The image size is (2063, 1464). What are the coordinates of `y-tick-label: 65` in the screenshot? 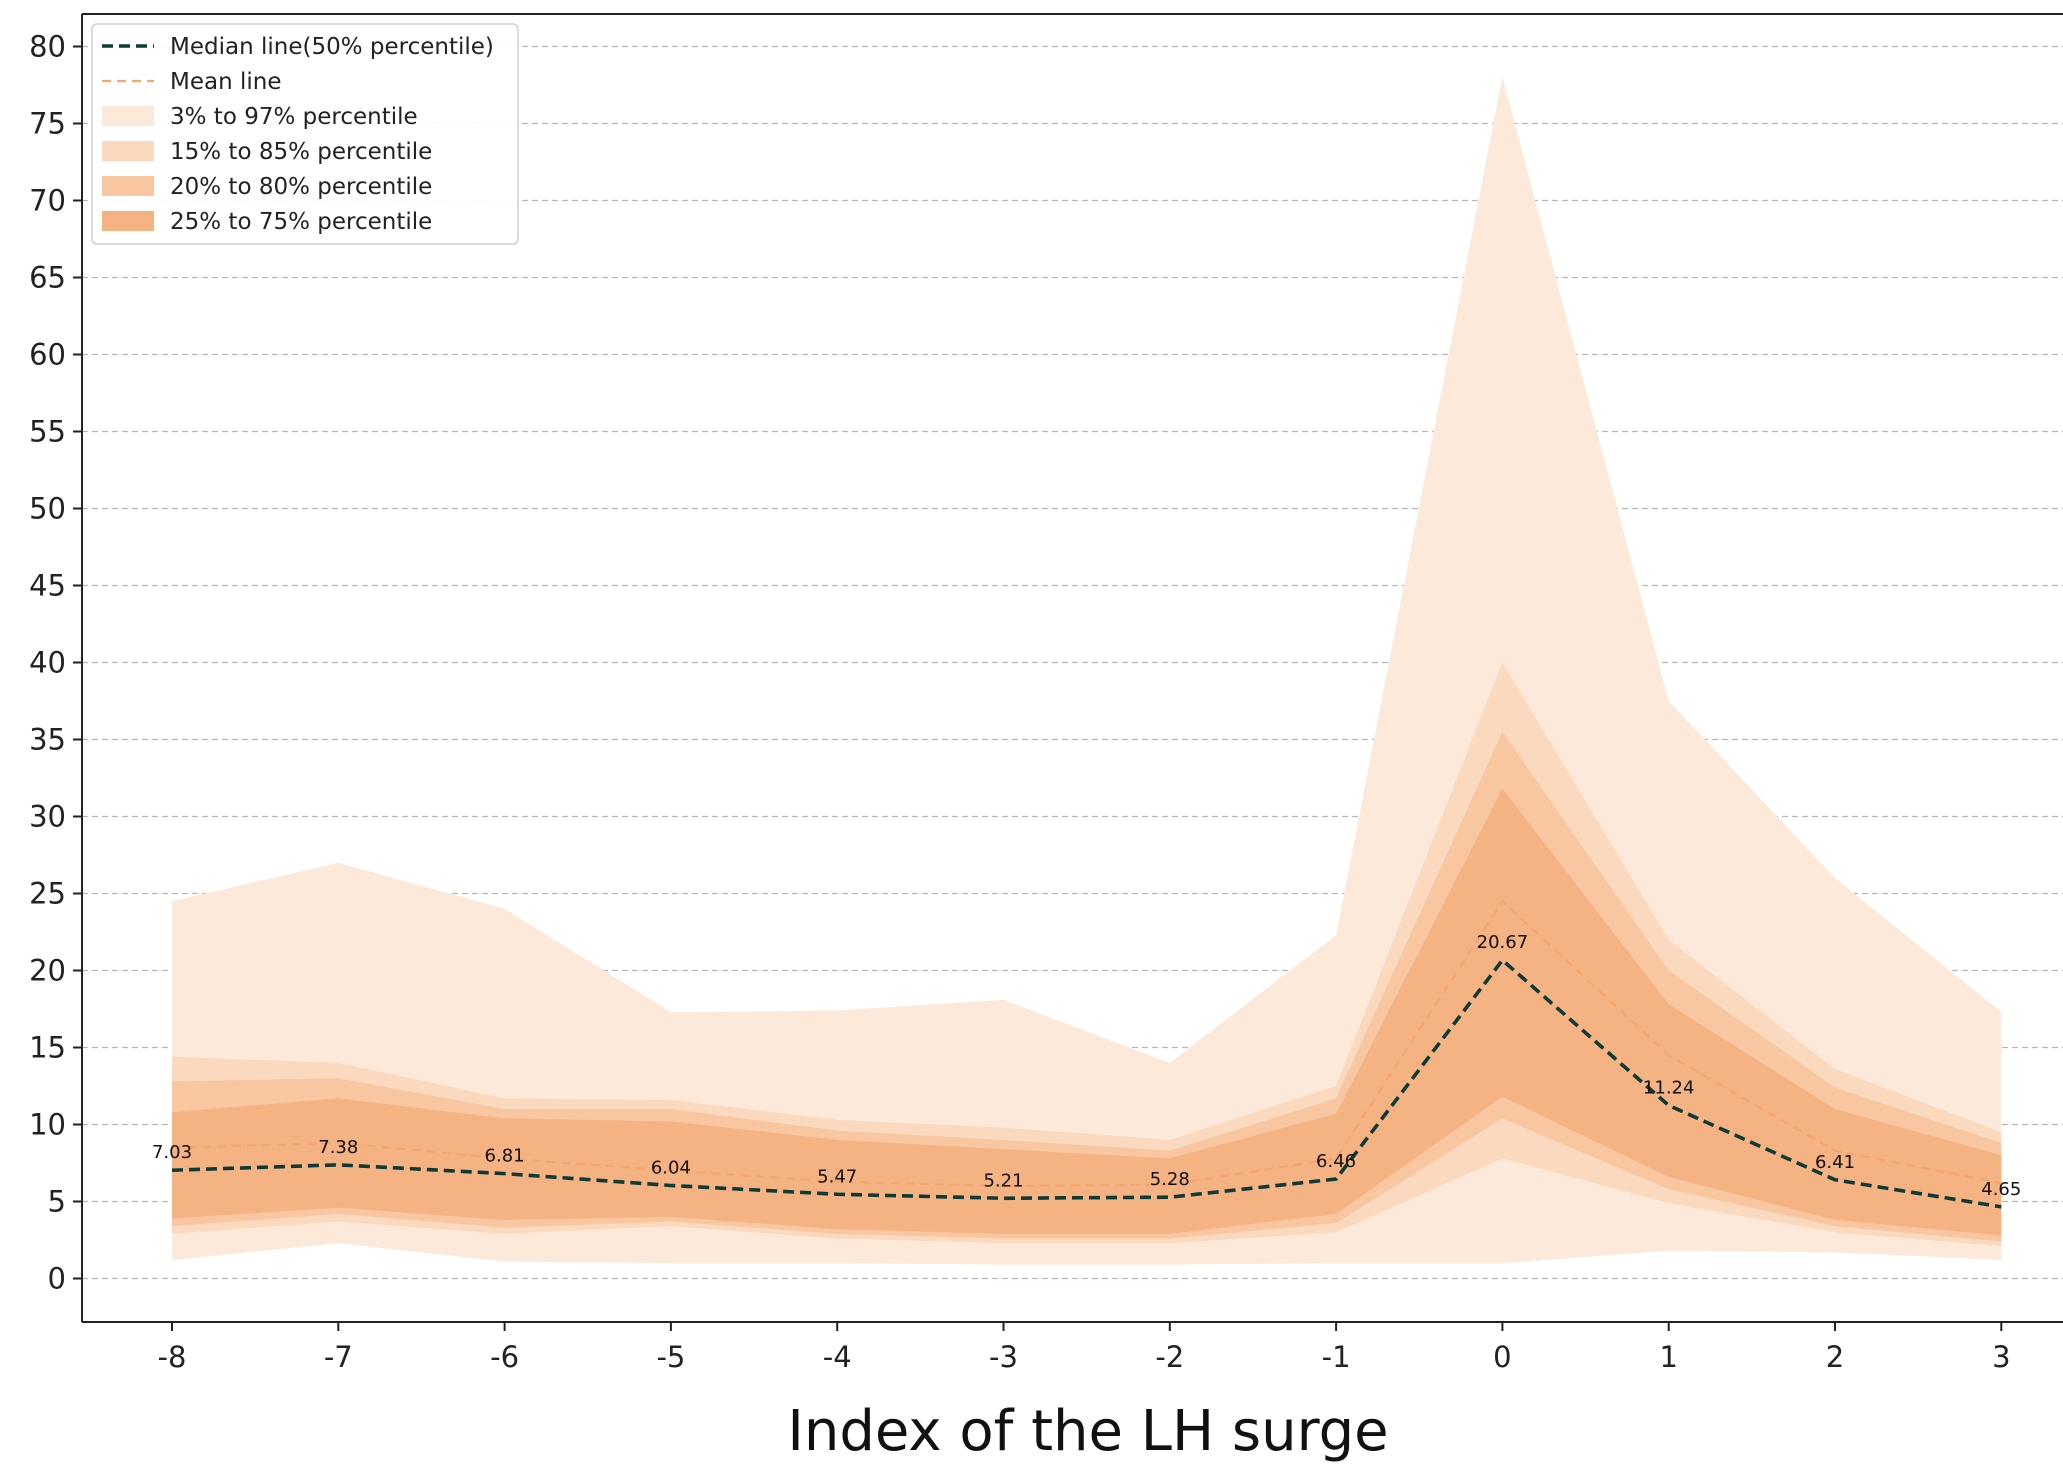 It's located at (47, 278).